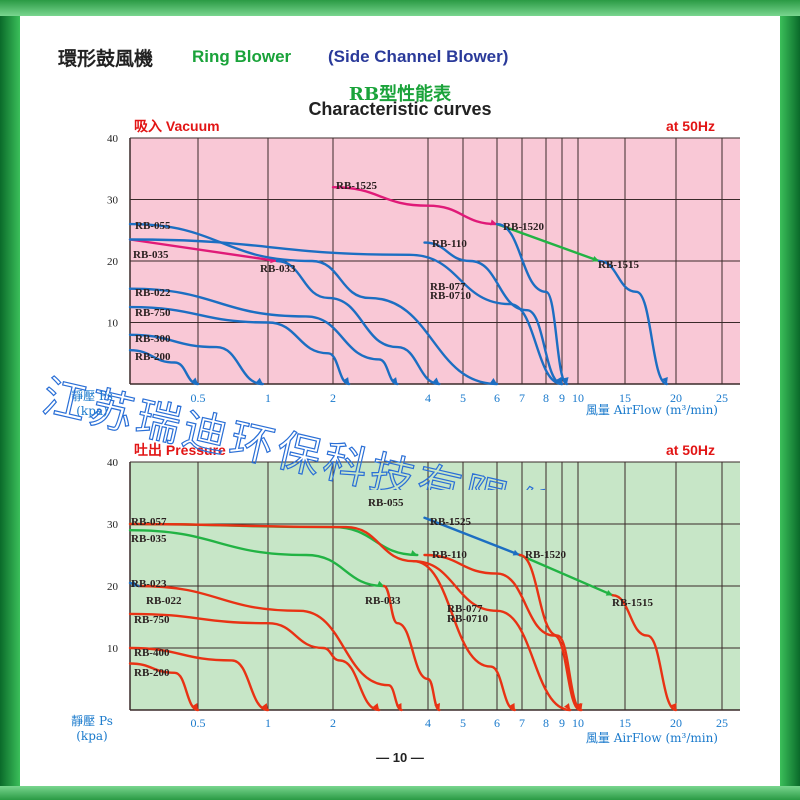 The image size is (800, 800). Describe the element at coordinates (400, 757) in the screenshot. I see `page-number: — 10 —` at that location.